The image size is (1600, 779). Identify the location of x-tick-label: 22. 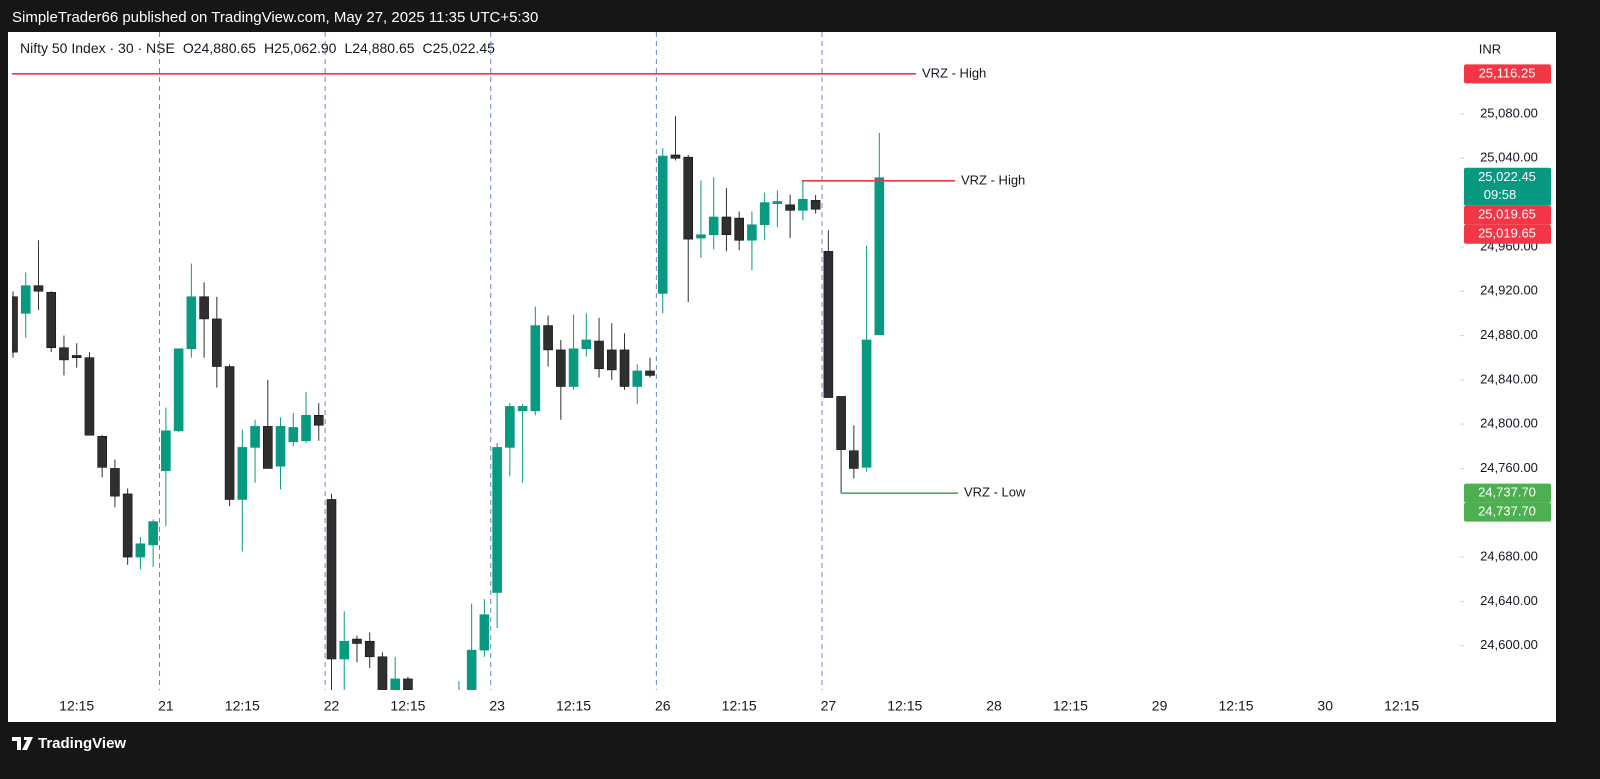
(332, 706).